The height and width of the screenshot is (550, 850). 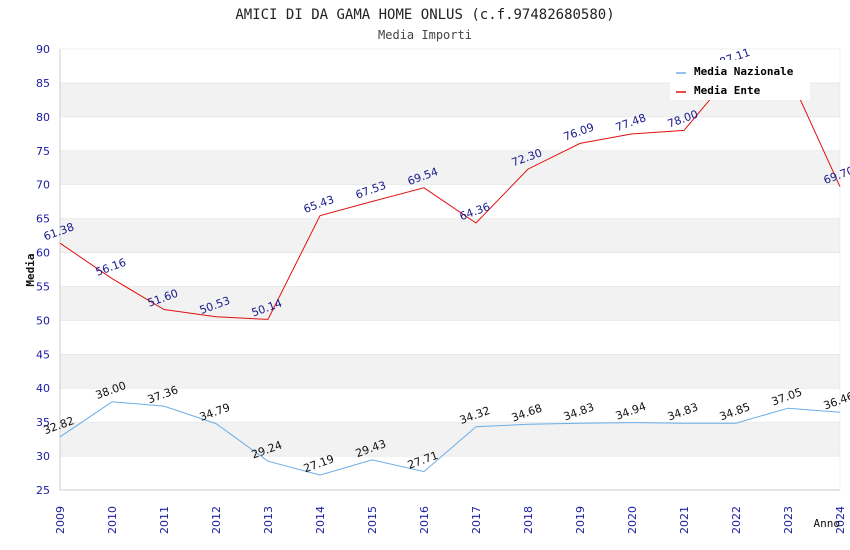 I want to click on x-tick-label: 2018, so click(x=528, y=520).